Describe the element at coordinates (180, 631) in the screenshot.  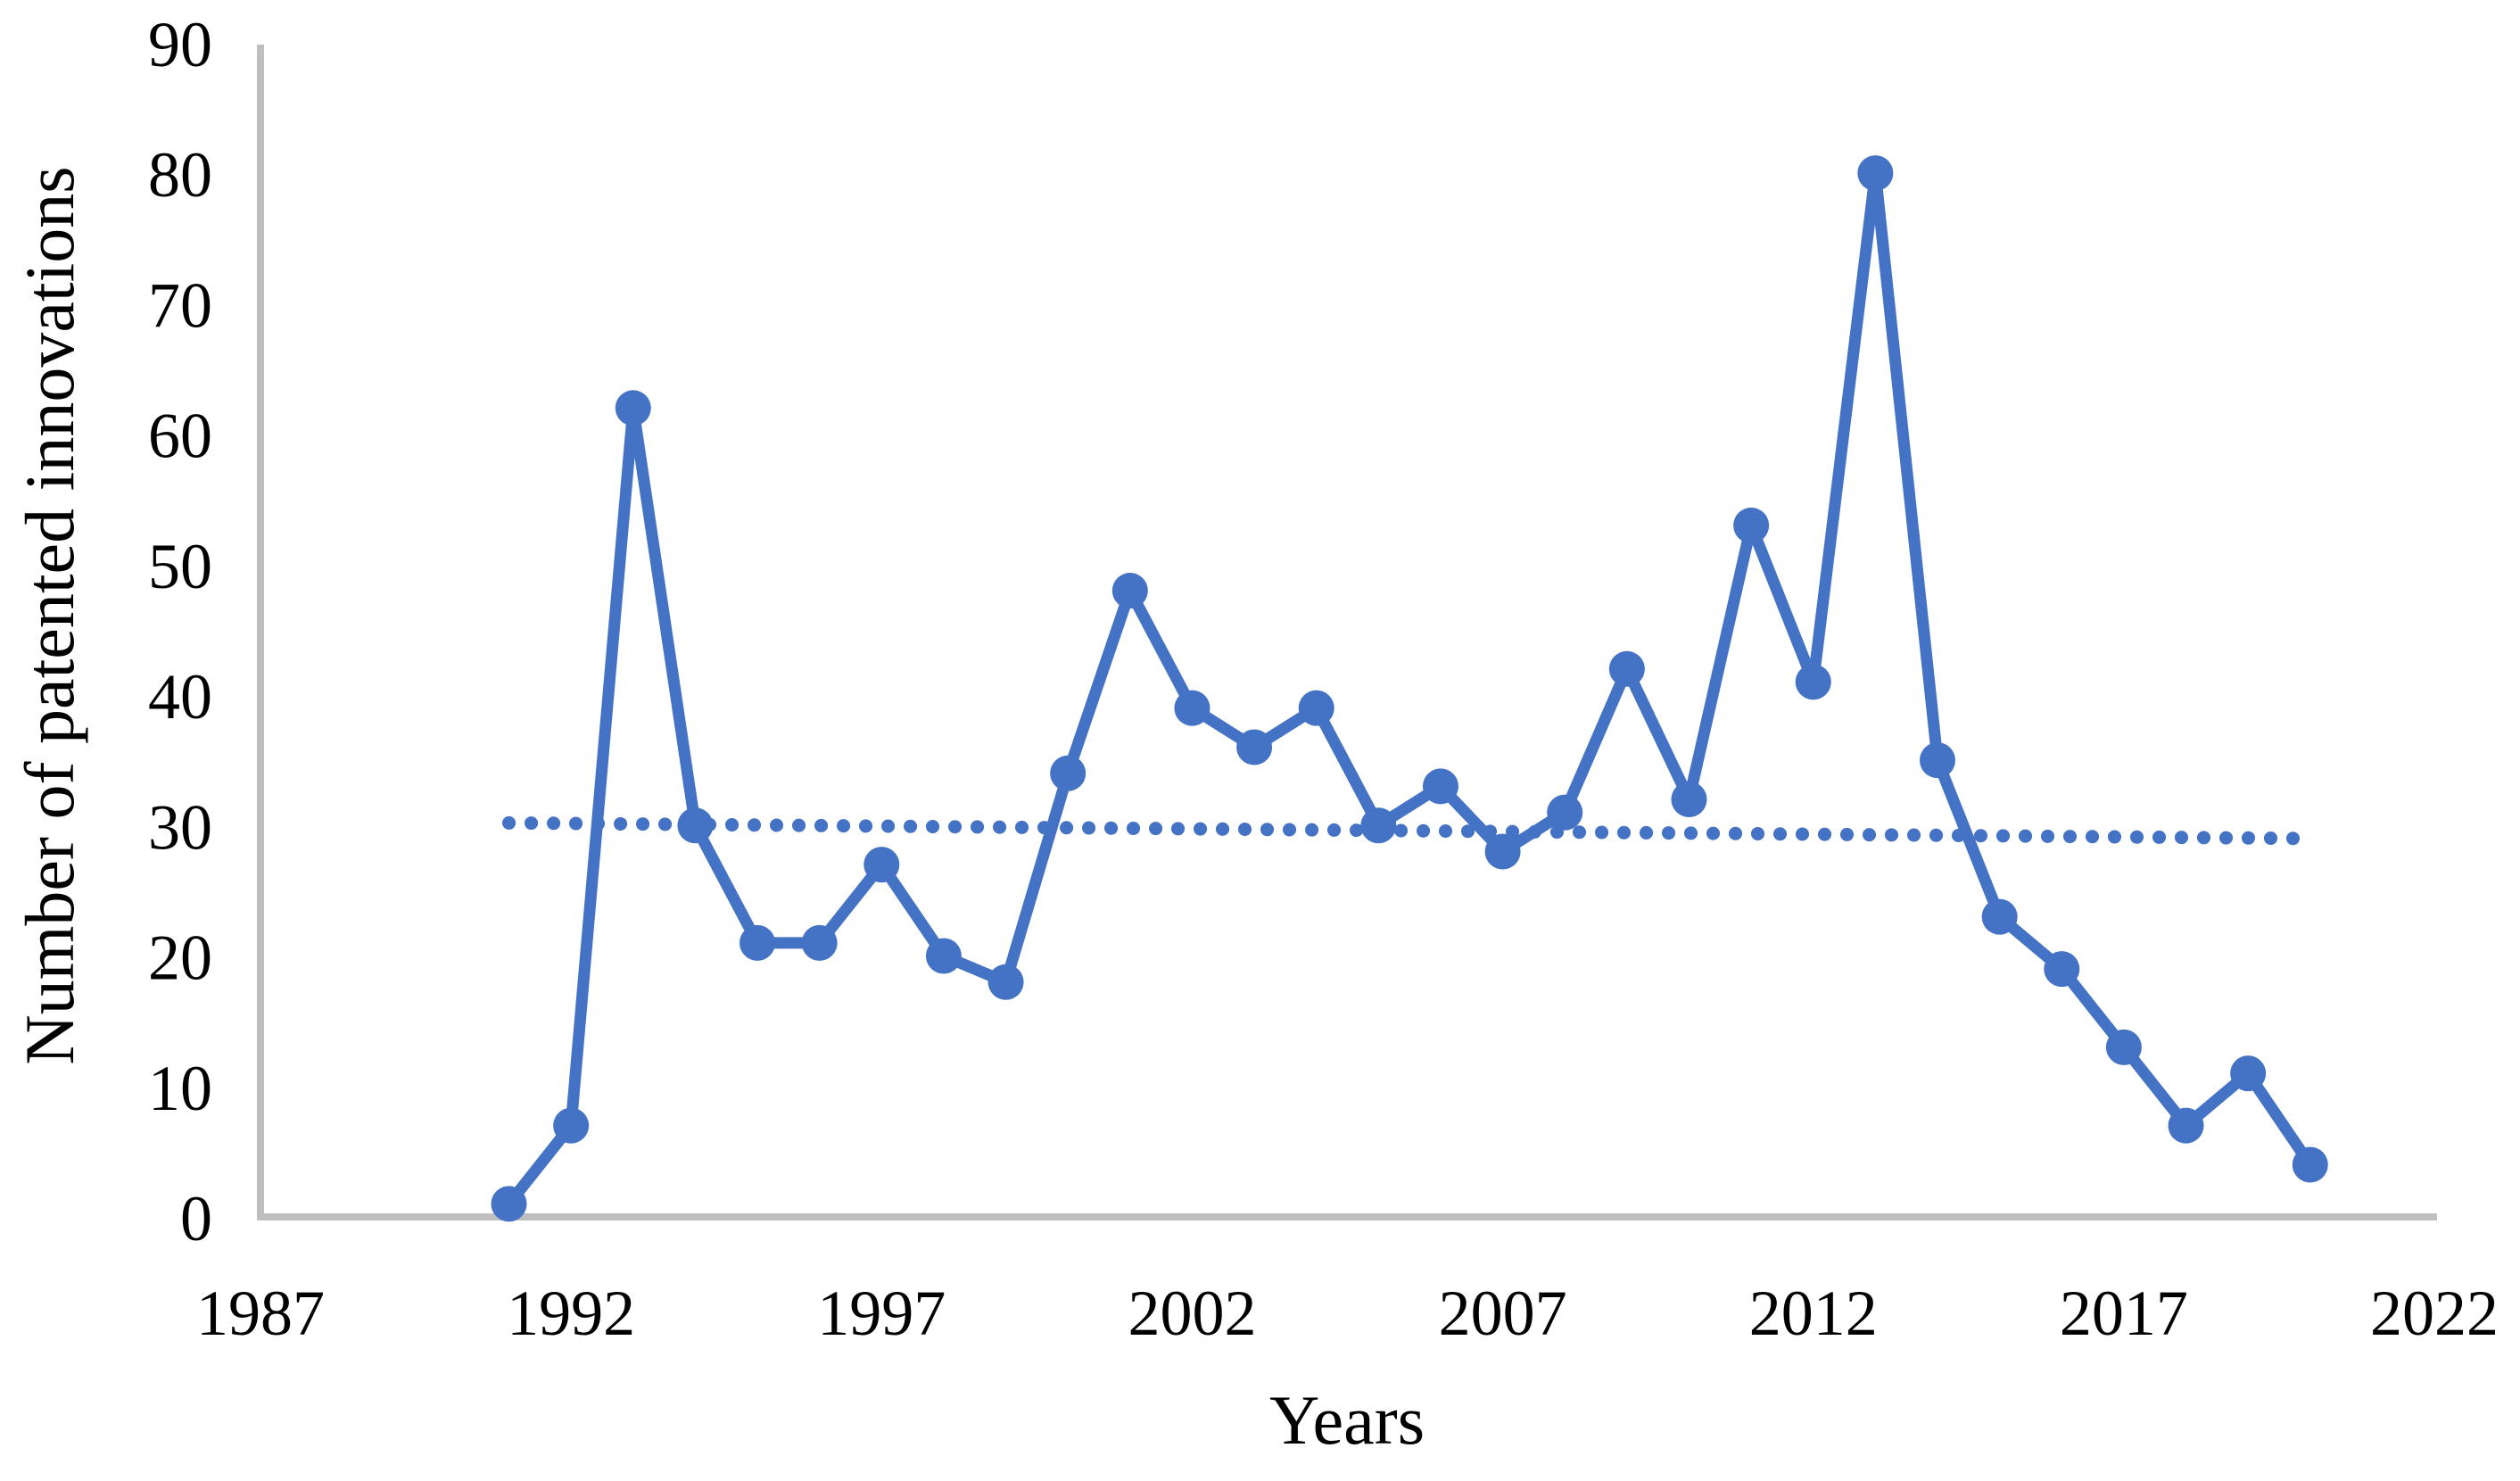
I see `y-tick-labels: 0 10 20 30 40 50 60 70 80 90` at that location.